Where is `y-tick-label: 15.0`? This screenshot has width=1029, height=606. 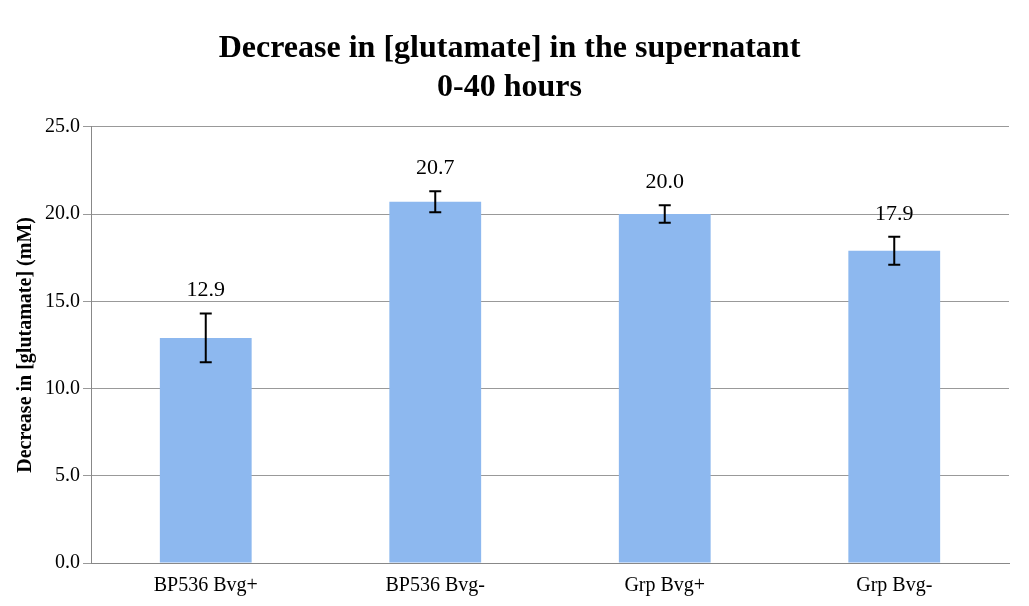
y-tick-label: 15.0 is located at coordinates (62, 299).